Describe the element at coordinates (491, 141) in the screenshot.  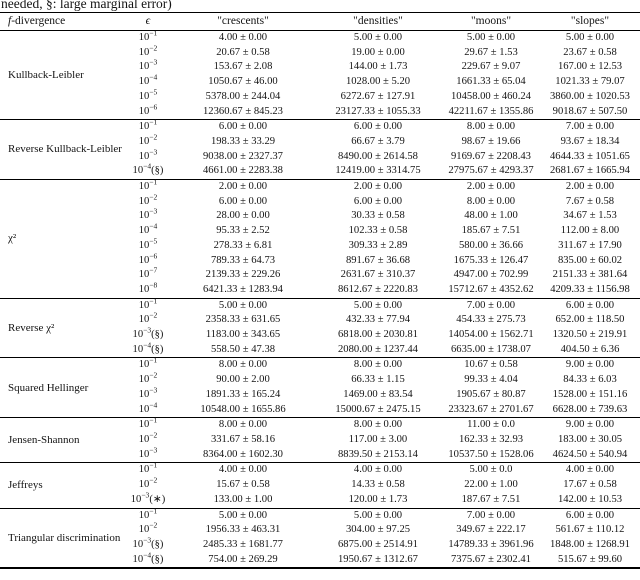
I see `result-value: 98.67 ± 19.66` at that location.